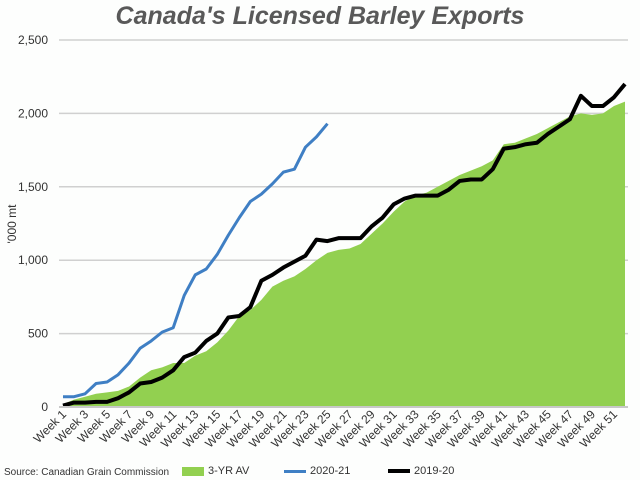 The height and width of the screenshot is (480, 640). I want to click on legend-item-2019-20: 2019-20, so click(421, 471).